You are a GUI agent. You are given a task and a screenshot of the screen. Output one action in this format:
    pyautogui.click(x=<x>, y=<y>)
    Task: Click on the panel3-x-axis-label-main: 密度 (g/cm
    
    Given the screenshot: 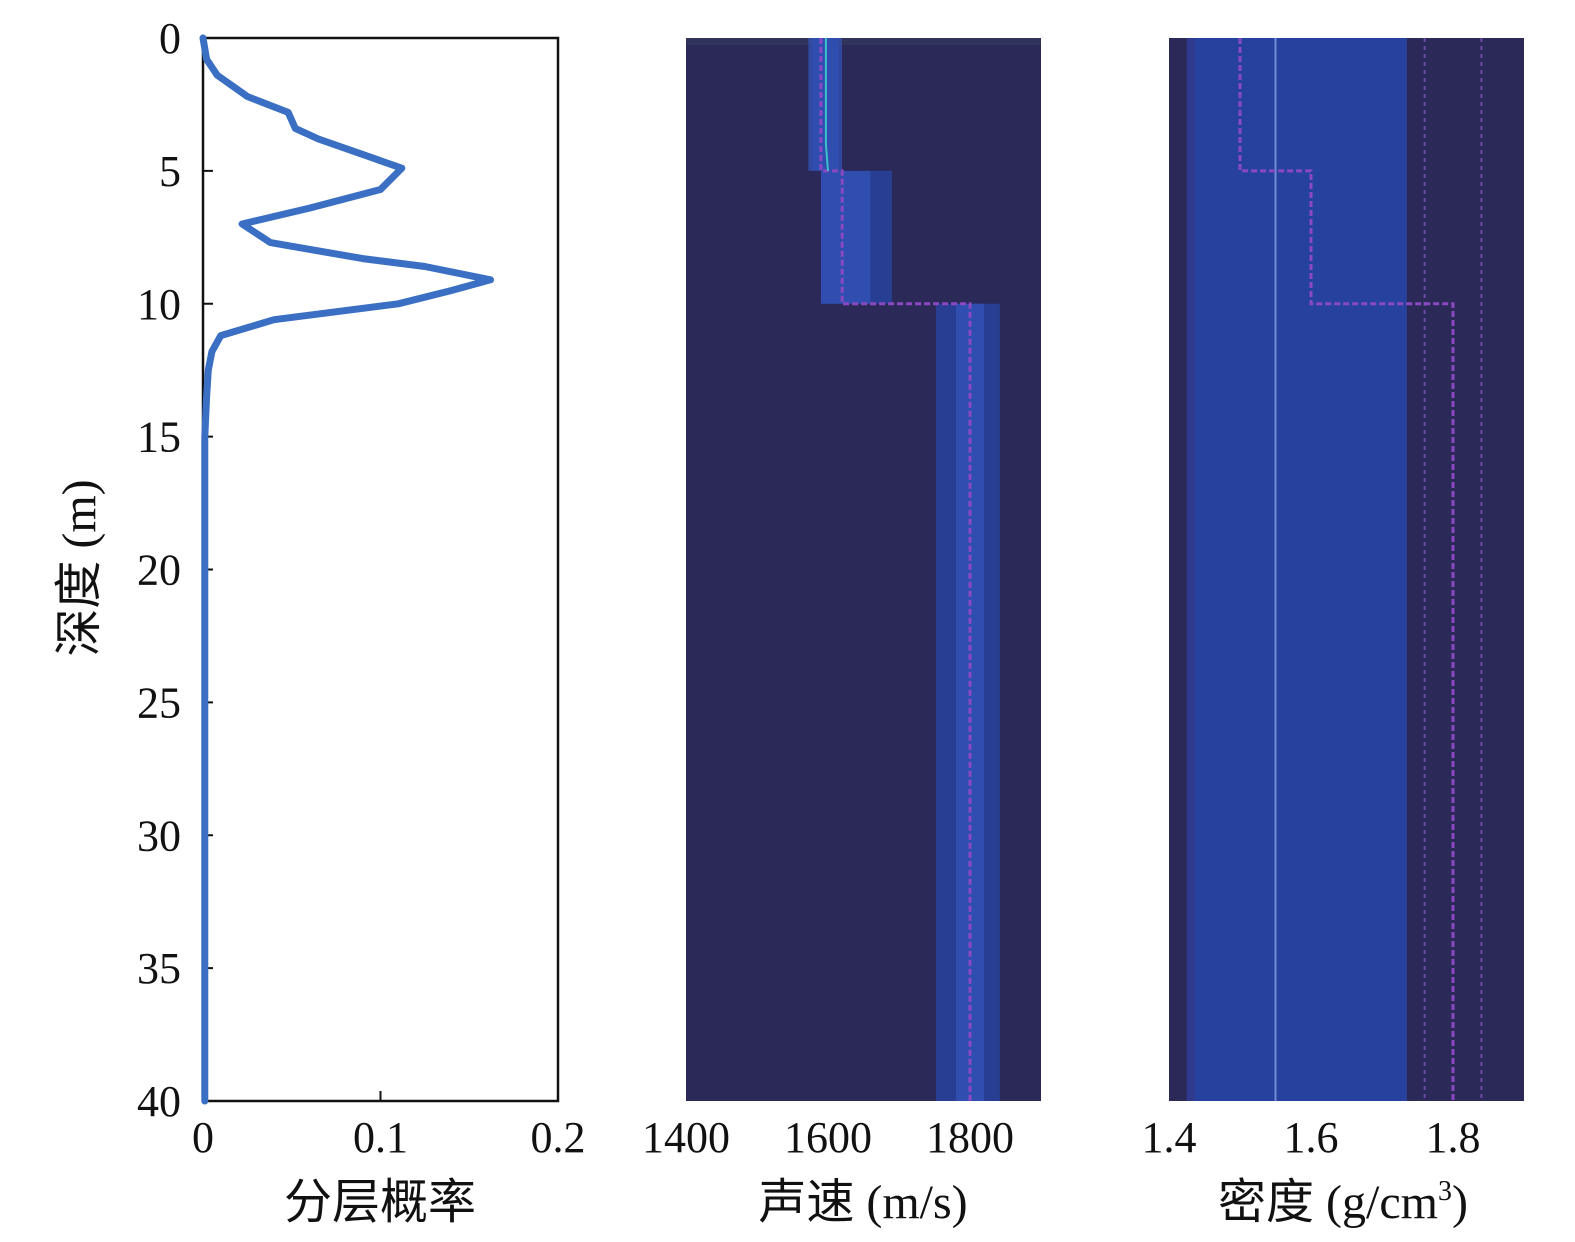 What is the action you would take?
    pyautogui.click(x=1328, y=1202)
    